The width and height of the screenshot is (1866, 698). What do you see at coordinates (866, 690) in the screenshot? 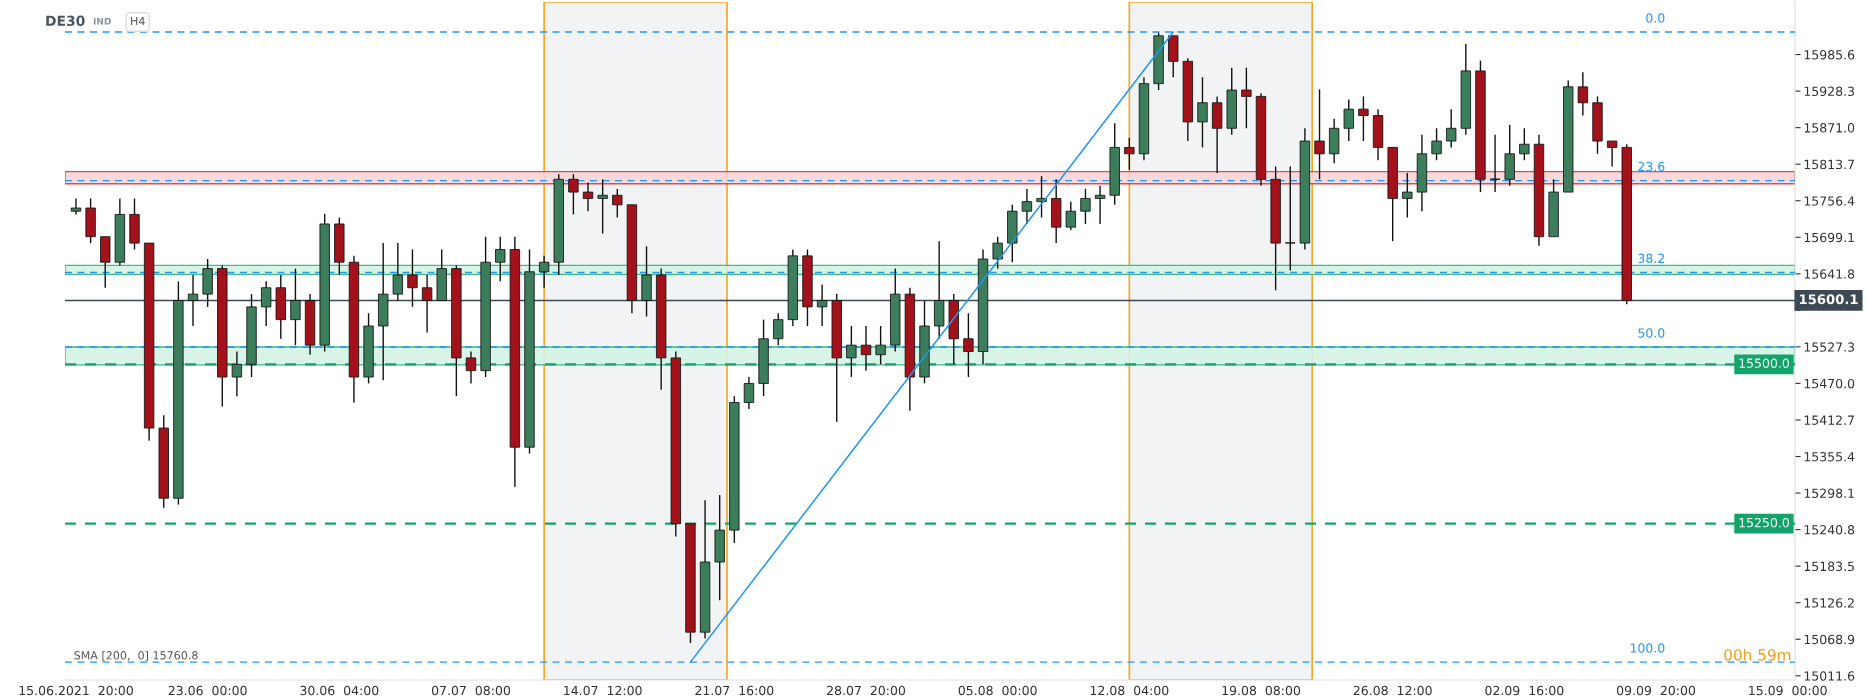
I see `x-tick-label: 28.07 20:00` at bounding box center [866, 690].